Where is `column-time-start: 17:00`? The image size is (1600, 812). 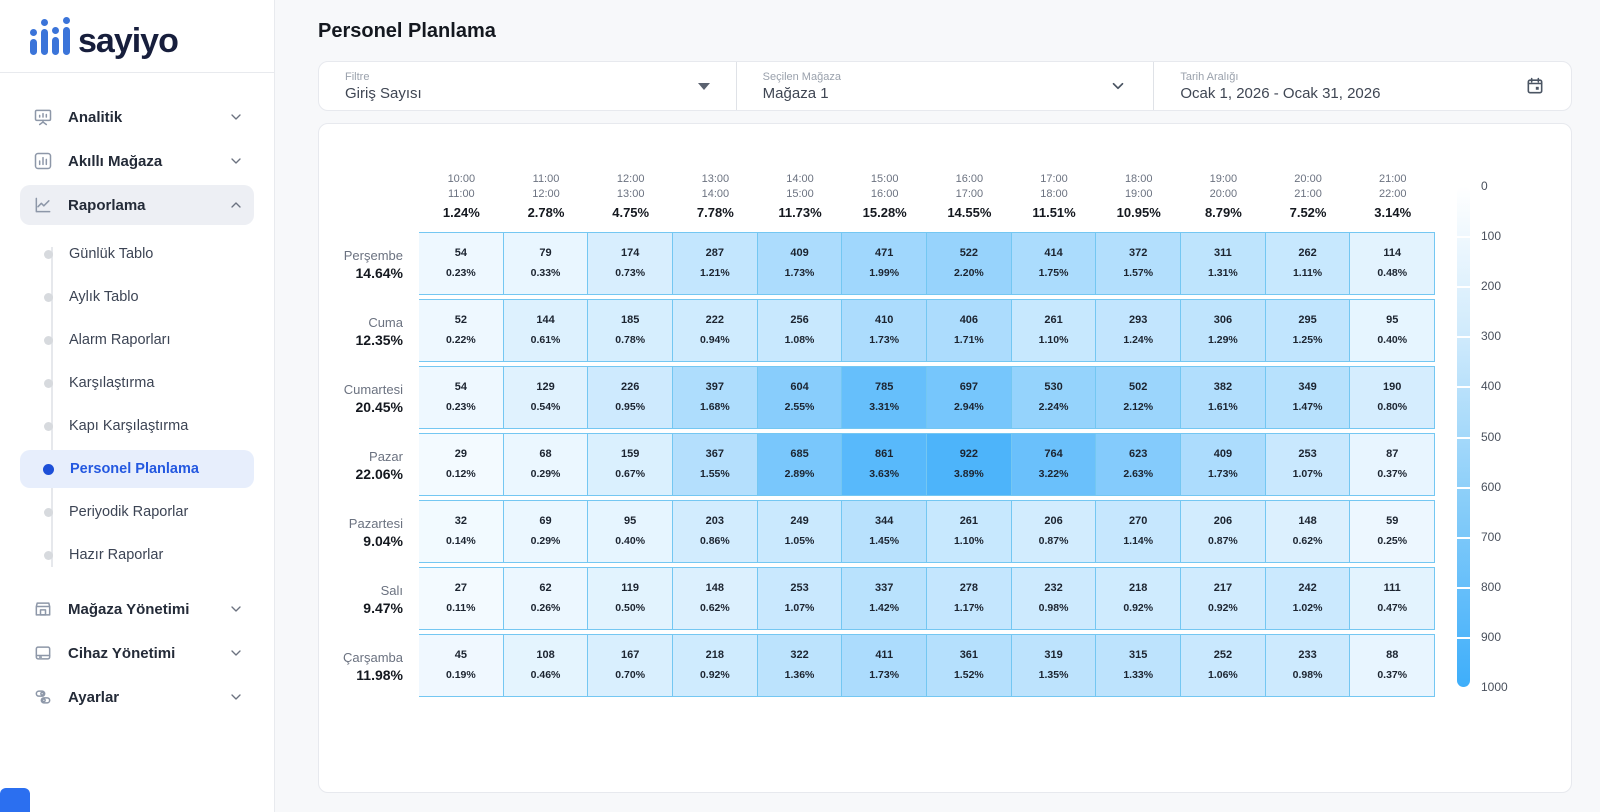 column-time-start: 17:00 is located at coordinates (1054, 179).